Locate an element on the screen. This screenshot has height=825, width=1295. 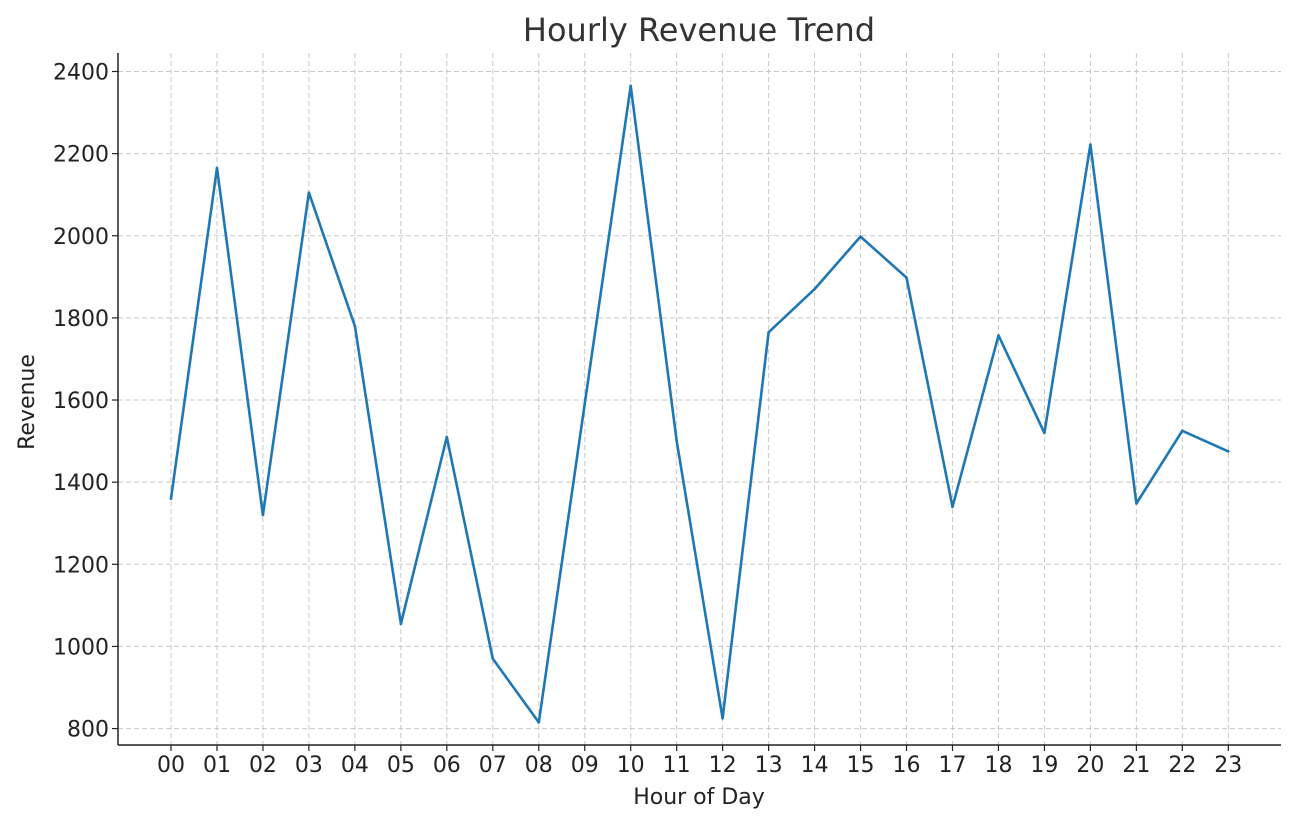
x-tick-label-10: 10 is located at coordinates (631, 765).